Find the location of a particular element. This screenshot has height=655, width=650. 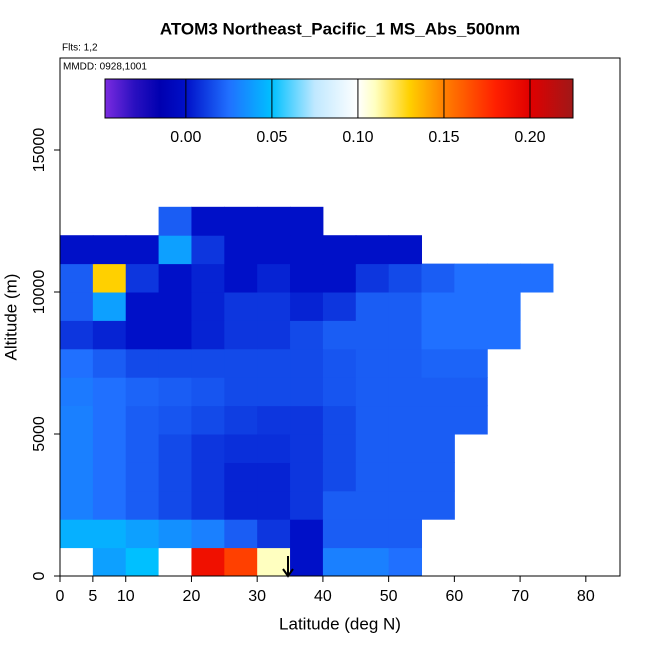

colorbar-tick-label: 0.05 is located at coordinates (271, 137).